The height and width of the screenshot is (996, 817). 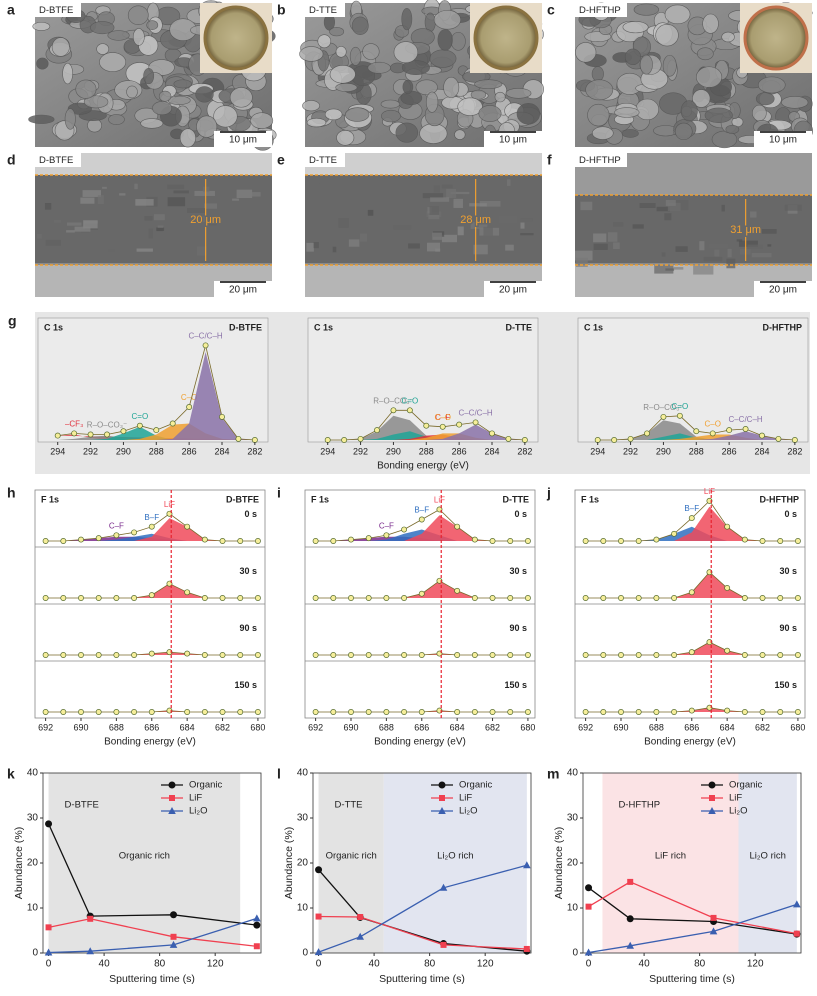 What do you see at coordinates (140, 416) in the screenshot?
I see `component-label: C=O` at bounding box center [140, 416].